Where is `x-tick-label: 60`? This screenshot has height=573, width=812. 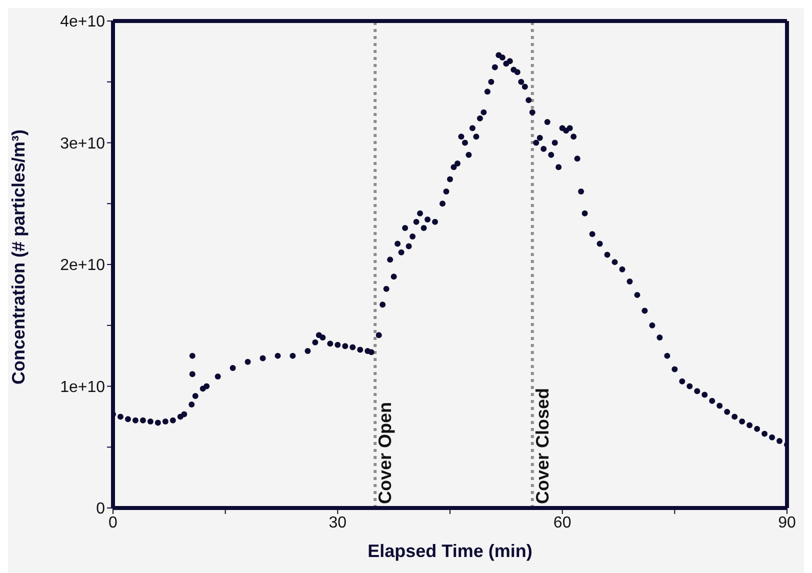
x-tick-label: 60 is located at coordinates (562, 523).